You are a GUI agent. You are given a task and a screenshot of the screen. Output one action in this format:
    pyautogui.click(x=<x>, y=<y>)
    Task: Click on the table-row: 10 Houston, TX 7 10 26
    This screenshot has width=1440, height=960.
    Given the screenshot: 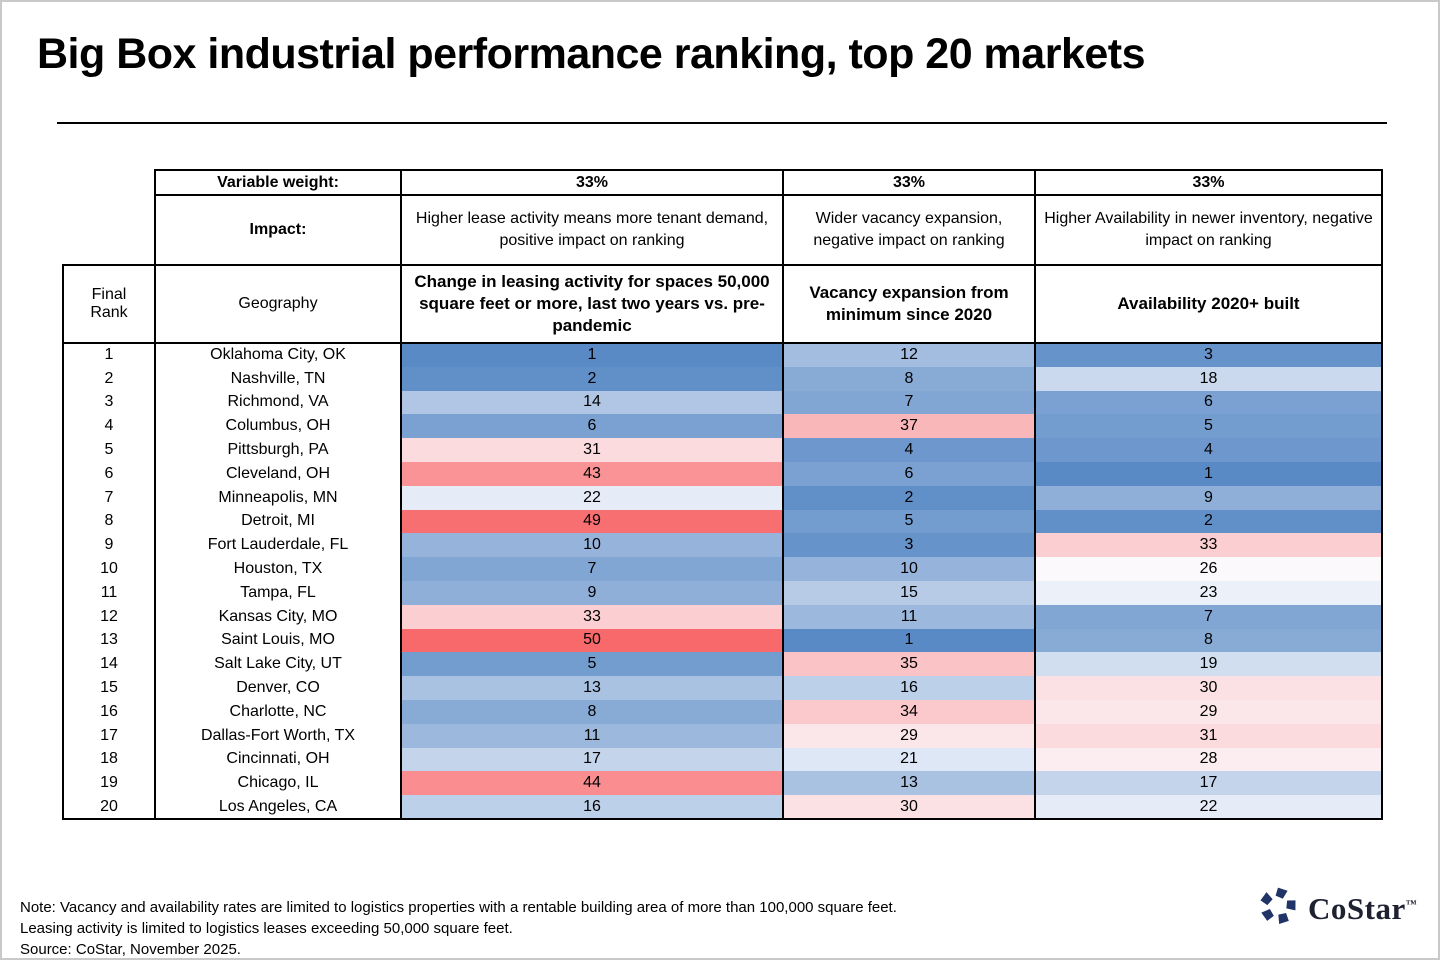 What is the action you would take?
    pyautogui.click(x=722, y=569)
    